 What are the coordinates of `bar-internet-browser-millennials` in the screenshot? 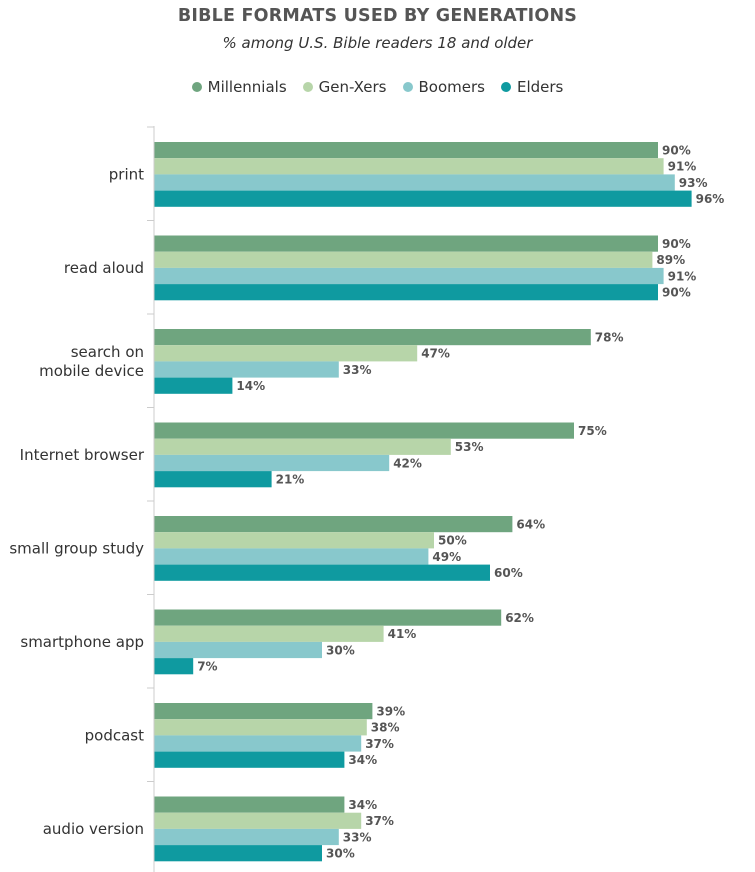 It's located at (364, 430).